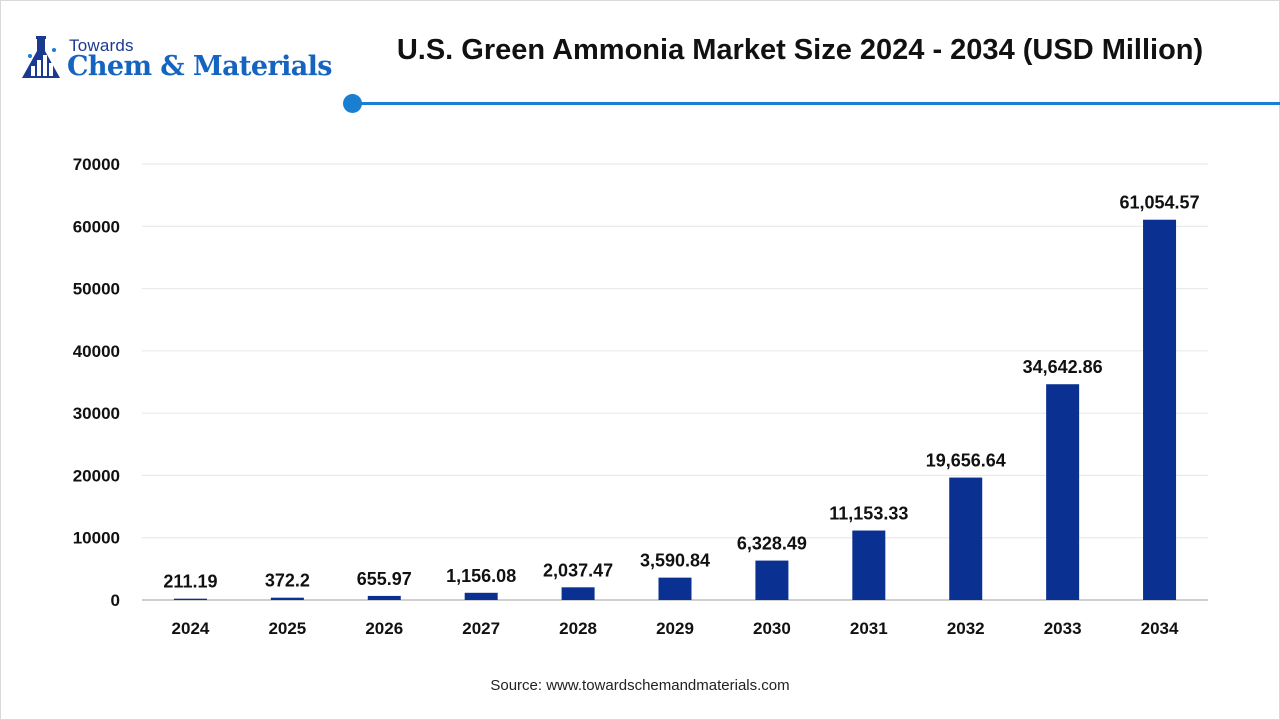  What do you see at coordinates (966, 628) in the screenshot?
I see `x-tick-label: 2032` at bounding box center [966, 628].